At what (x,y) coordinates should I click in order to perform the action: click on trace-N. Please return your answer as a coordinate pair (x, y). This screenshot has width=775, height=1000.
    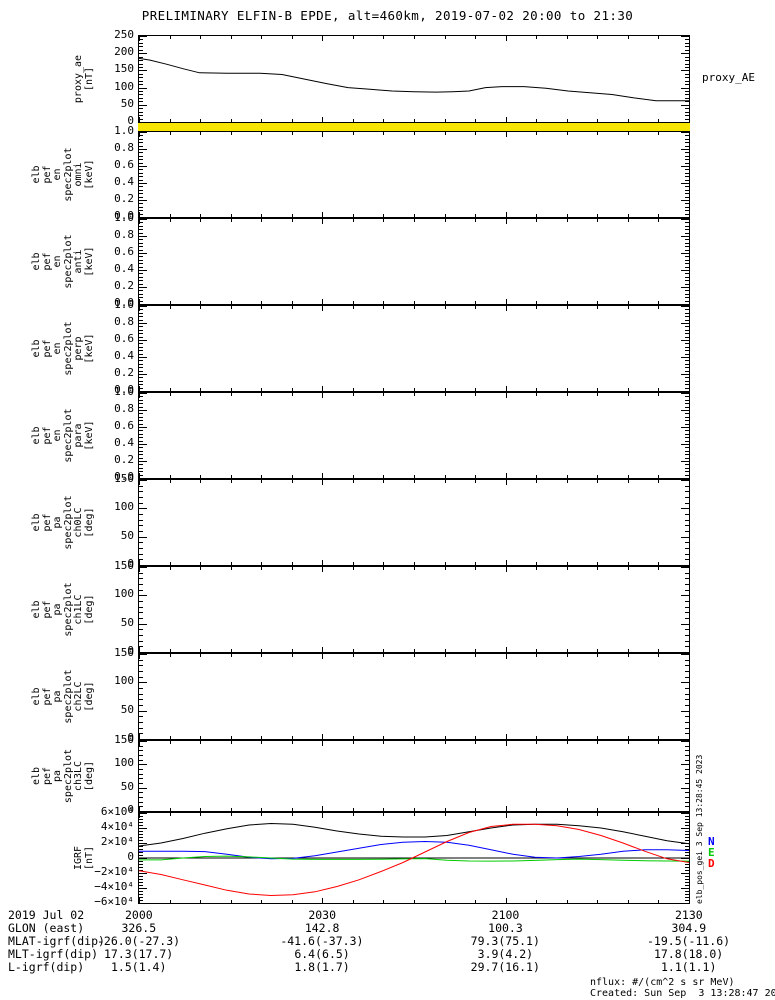
    Looking at the image, I should click on (414, 850).